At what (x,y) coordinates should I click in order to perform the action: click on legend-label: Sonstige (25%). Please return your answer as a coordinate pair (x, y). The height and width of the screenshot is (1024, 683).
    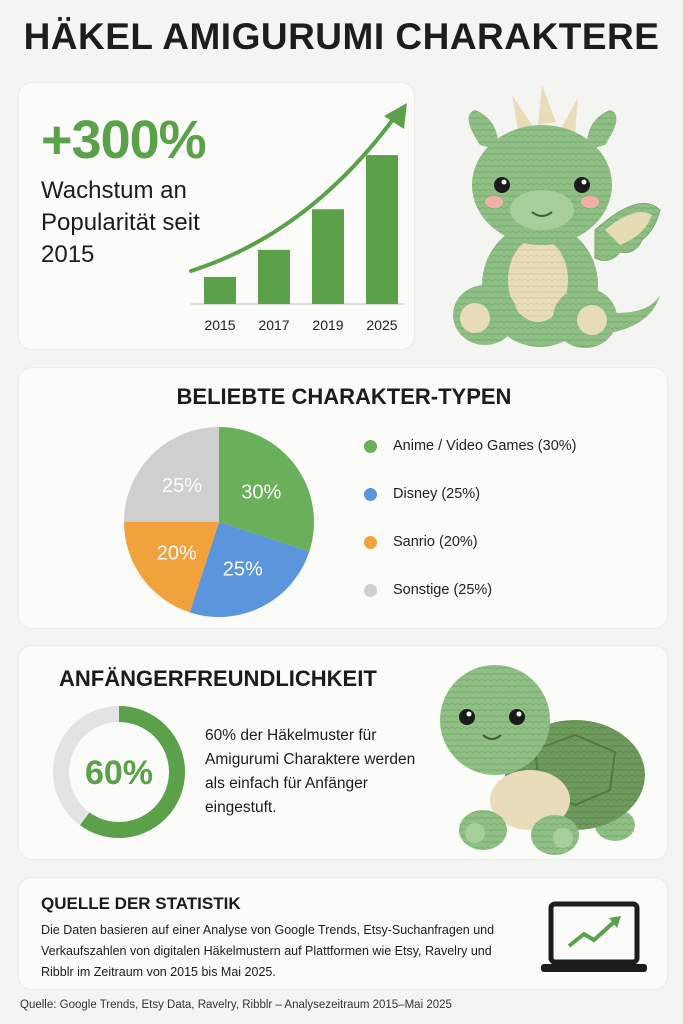
    Looking at the image, I should click on (443, 590).